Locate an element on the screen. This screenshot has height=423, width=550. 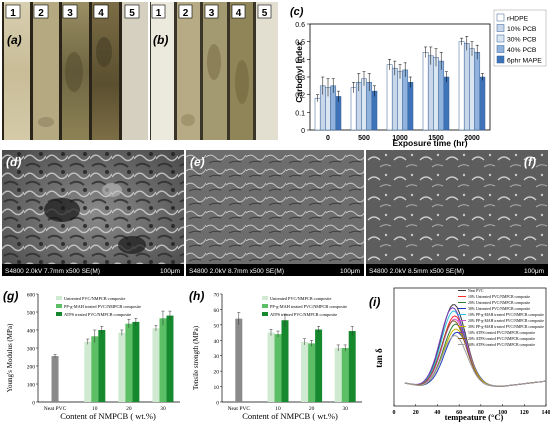
y-axis-label: Tensile strength (MPa) is located at coordinates (196, 357).